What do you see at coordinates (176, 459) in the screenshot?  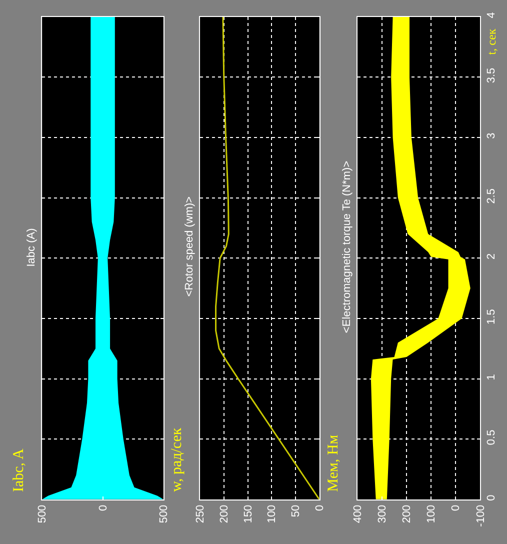 I see `text: w, рад/сек` at bounding box center [176, 459].